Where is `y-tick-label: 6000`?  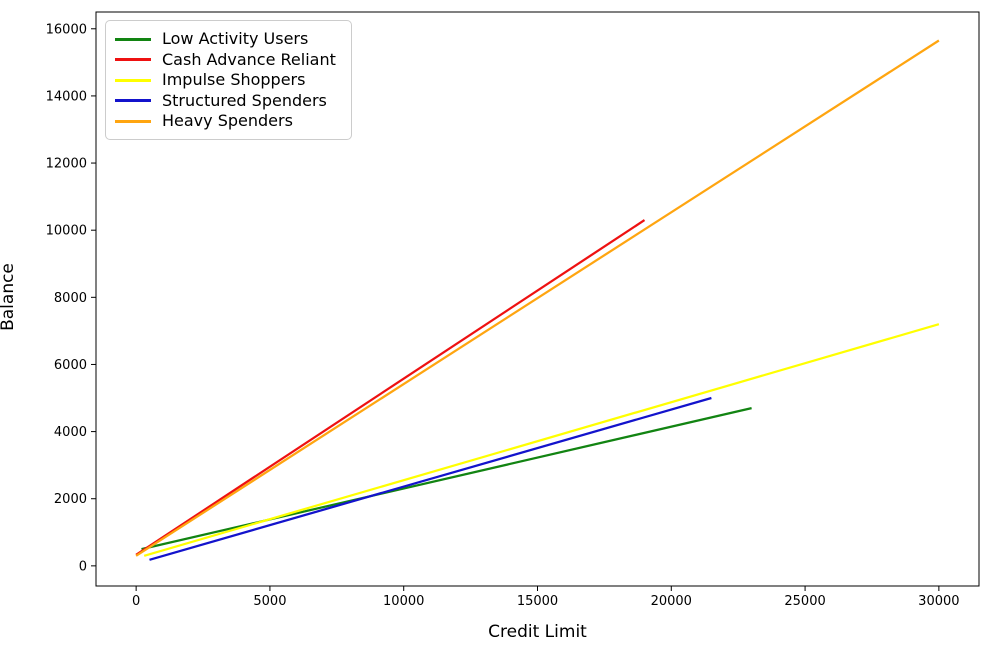
y-tick-label: 6000 is located at coordinates (70, 365).